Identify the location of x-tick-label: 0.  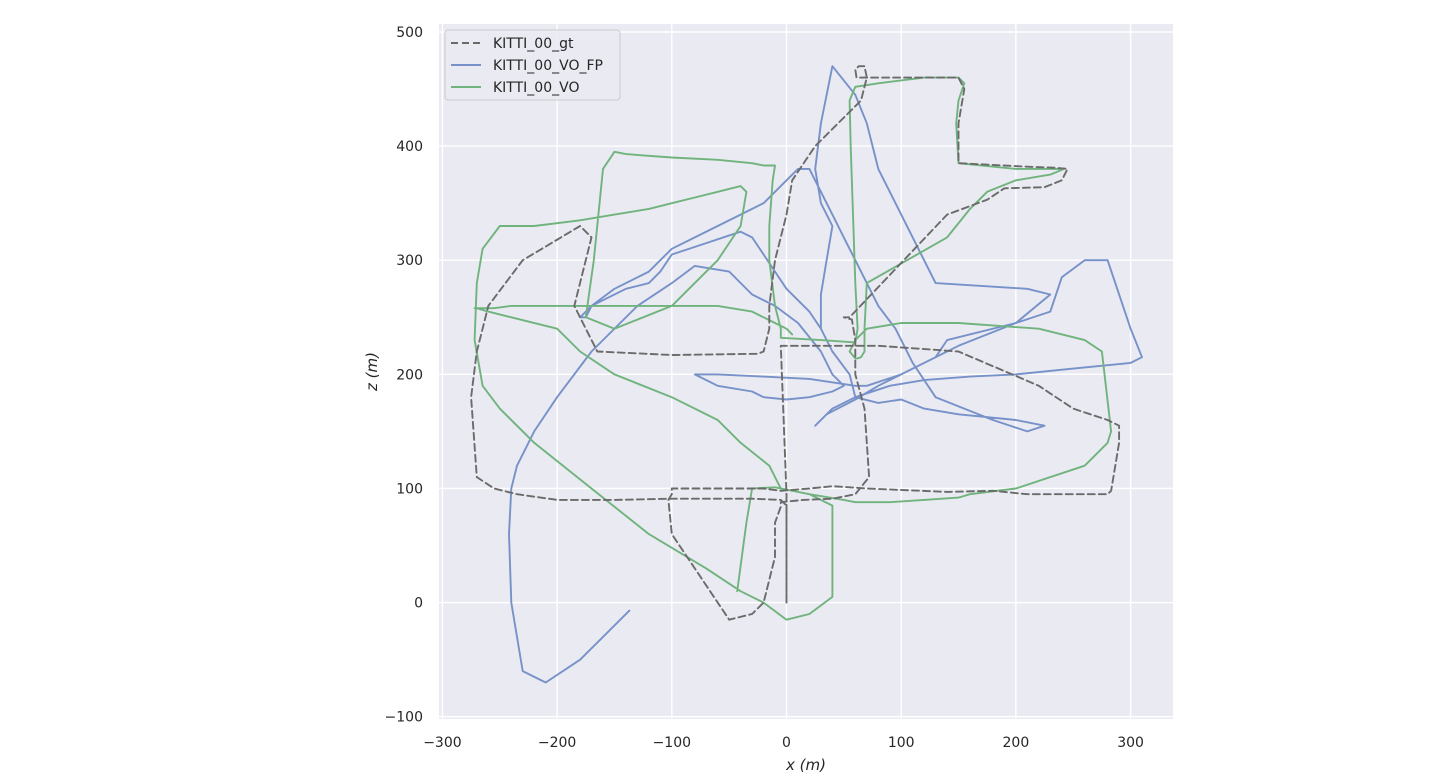
(786, 743).